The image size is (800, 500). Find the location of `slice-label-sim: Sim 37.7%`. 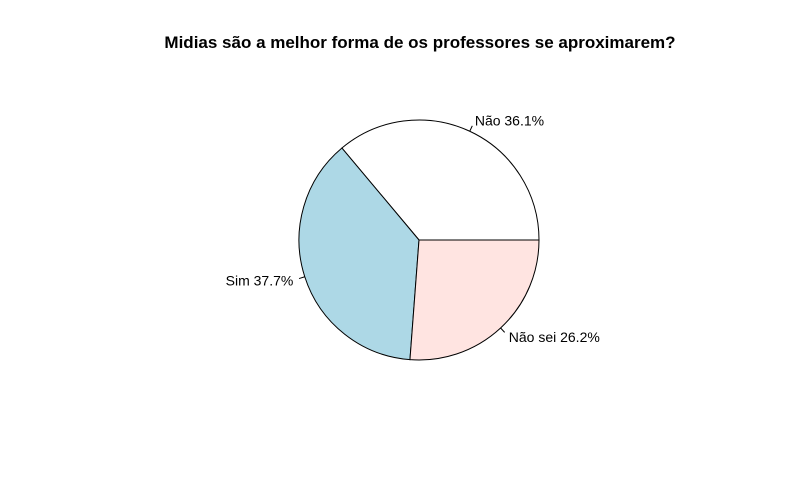

slice-label-sim: Sim 37.7% is located at coordinates (260, 280).